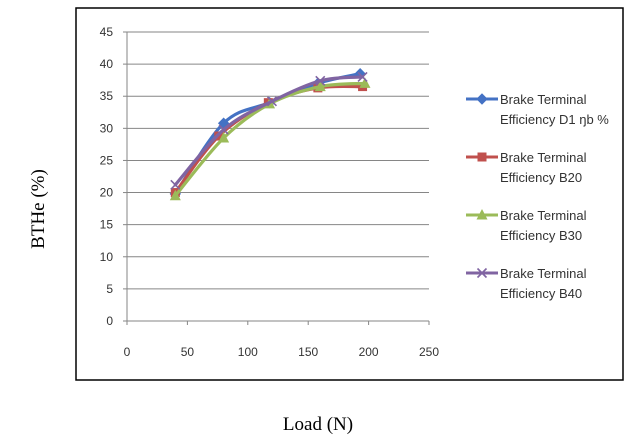 The width and height of the screenshot is (625, 439). Describe the element at coordinates (541, 177) in the screenshot. I see `legend-label-2-line2: Efficiency B20` at that location.